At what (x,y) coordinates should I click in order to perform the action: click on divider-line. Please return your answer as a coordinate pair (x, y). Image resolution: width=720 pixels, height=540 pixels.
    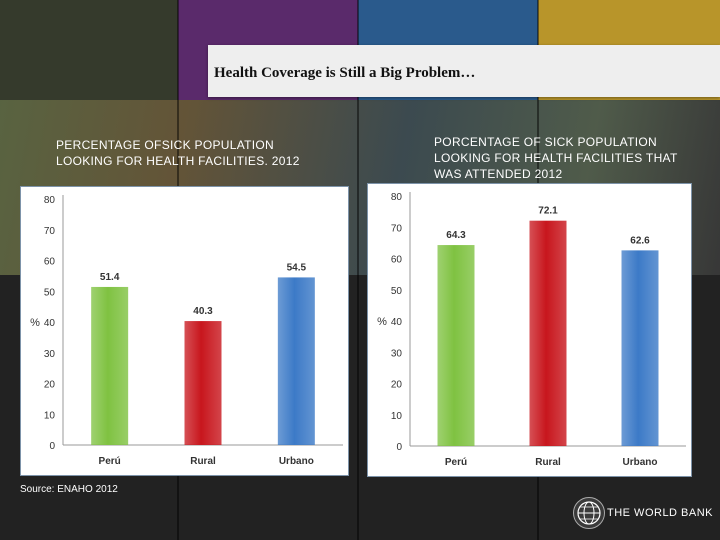
    Looking at the image, I should click on (358, 270).